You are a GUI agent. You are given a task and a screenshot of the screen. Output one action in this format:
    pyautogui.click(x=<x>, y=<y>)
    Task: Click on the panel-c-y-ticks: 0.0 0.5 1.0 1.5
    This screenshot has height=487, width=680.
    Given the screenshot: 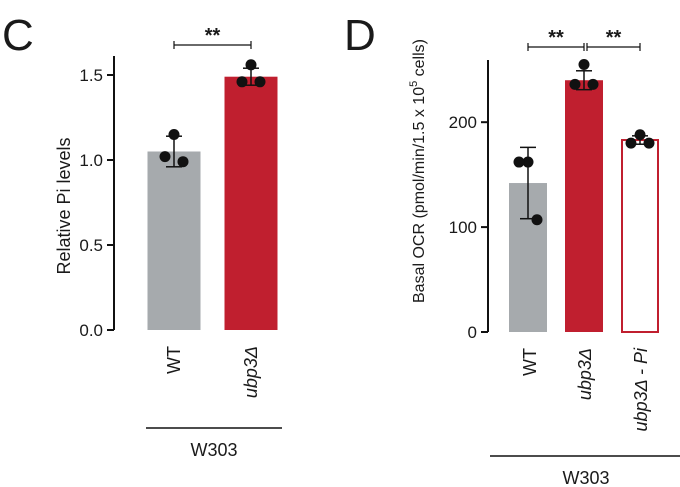 What is the action you would take?
    pyautogui.click(x=96, y=203)
    